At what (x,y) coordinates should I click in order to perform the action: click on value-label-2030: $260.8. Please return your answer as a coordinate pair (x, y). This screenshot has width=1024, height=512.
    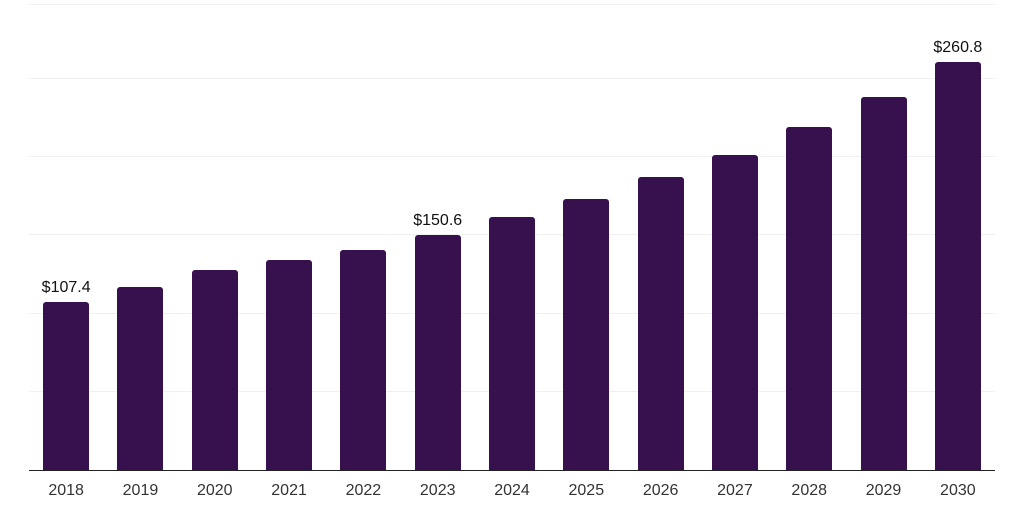
    Looking at the image, I should click on (958, 48).